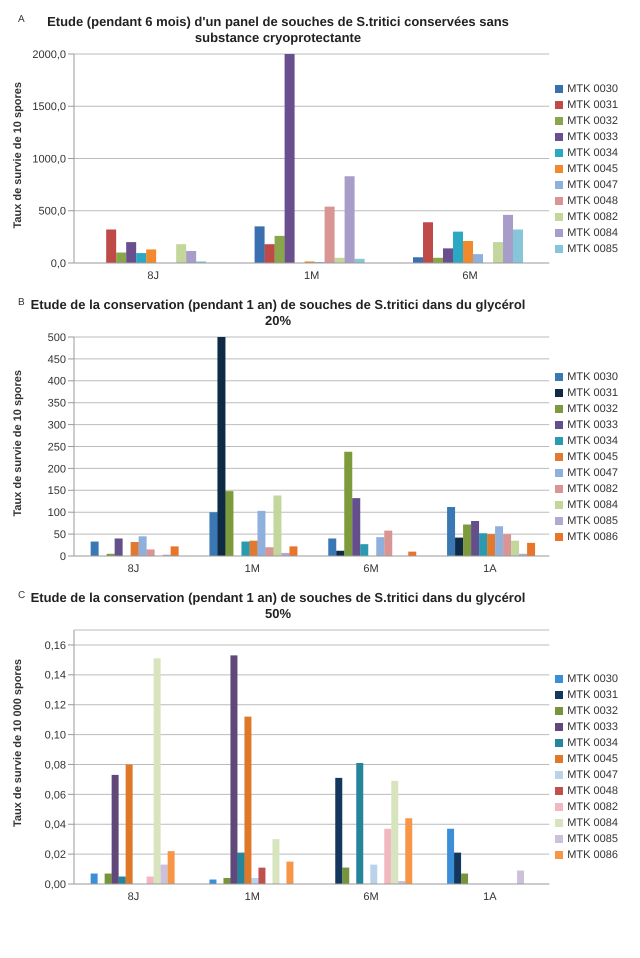  I want to click on y-tick-label: 500, so click(57, 338).